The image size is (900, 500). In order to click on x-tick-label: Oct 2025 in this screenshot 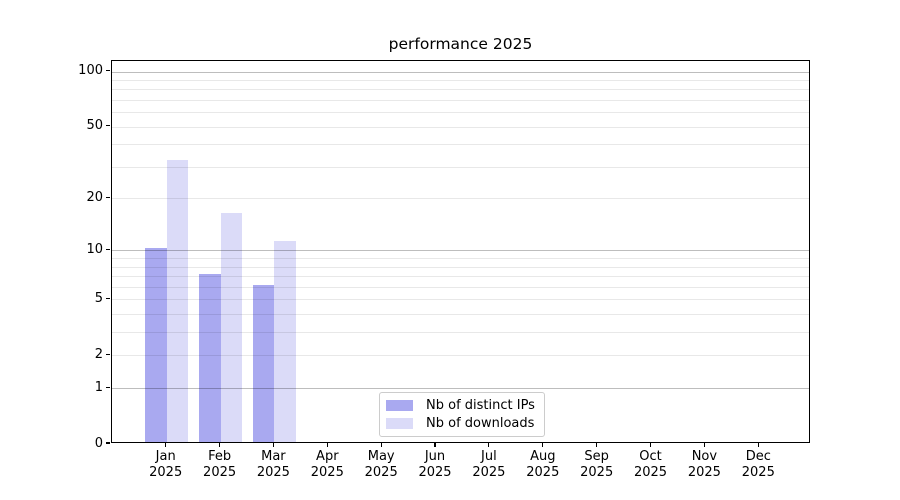, I will do `click(650, 464)`.